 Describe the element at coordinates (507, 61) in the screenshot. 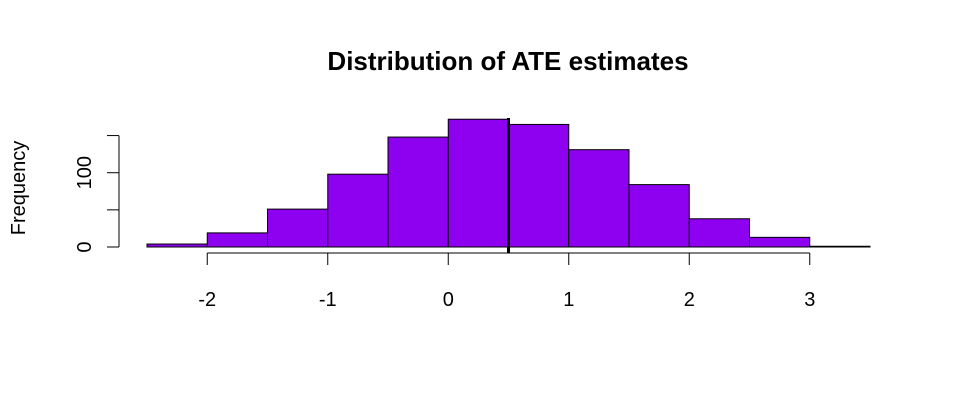

I see `chart-title: Distribution of ATE estimates` at that location.